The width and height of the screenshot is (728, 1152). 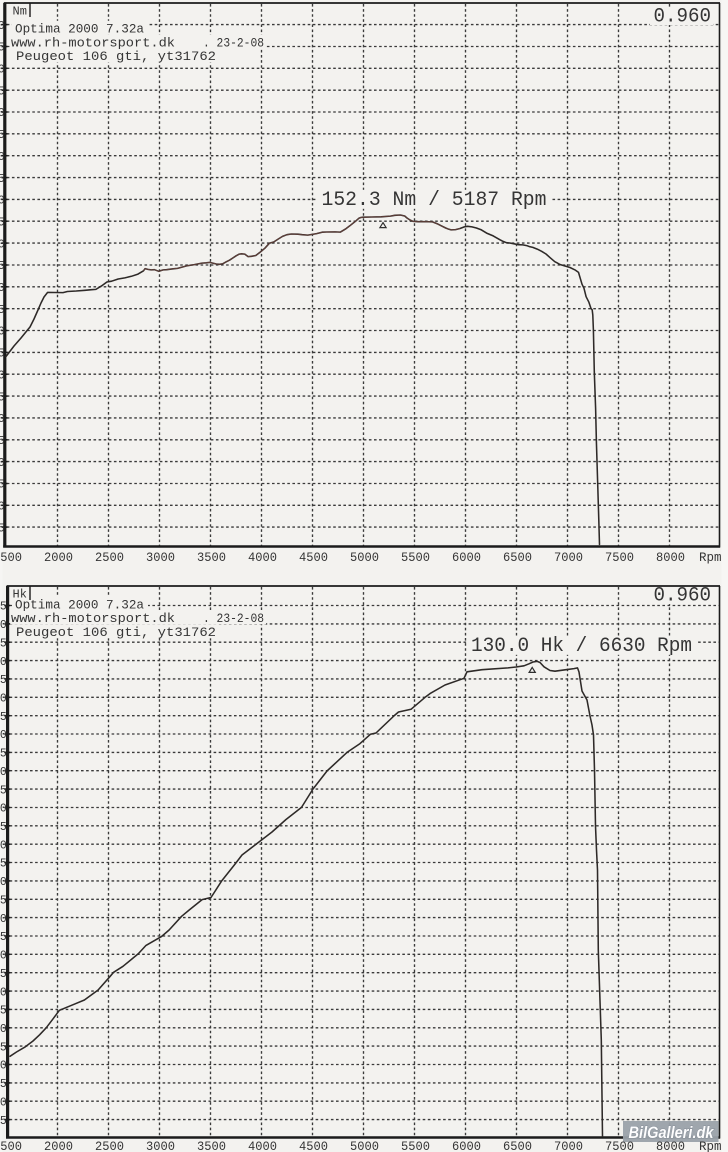 What do you see at coordinates (434, 200) in the screenshot?
I see `svg-text: 152.3 Nm / 5187 Rpm` at bounding box center [434, 200].